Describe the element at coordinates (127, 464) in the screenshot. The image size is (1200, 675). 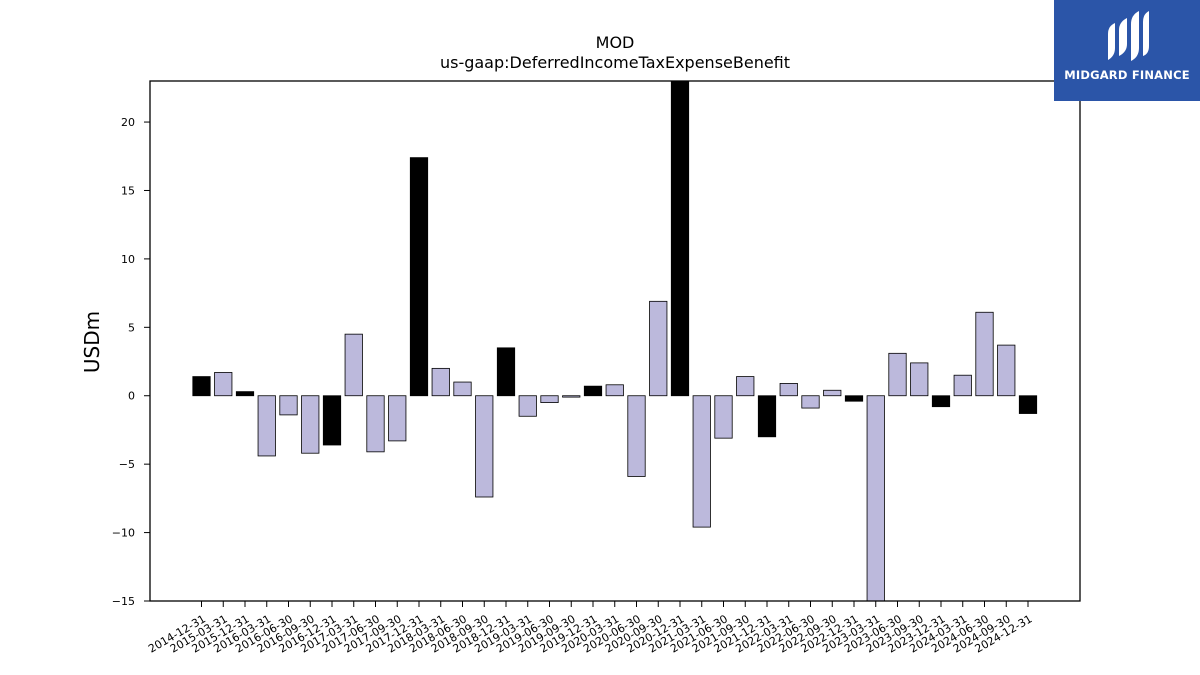
I see `y-tick-label: −5` at that location.